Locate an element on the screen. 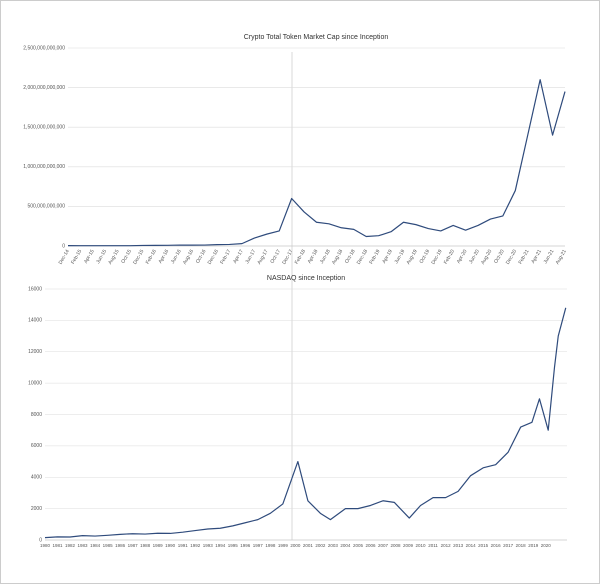  x-tick-label: 2014 is located at coordinates (471, 545).